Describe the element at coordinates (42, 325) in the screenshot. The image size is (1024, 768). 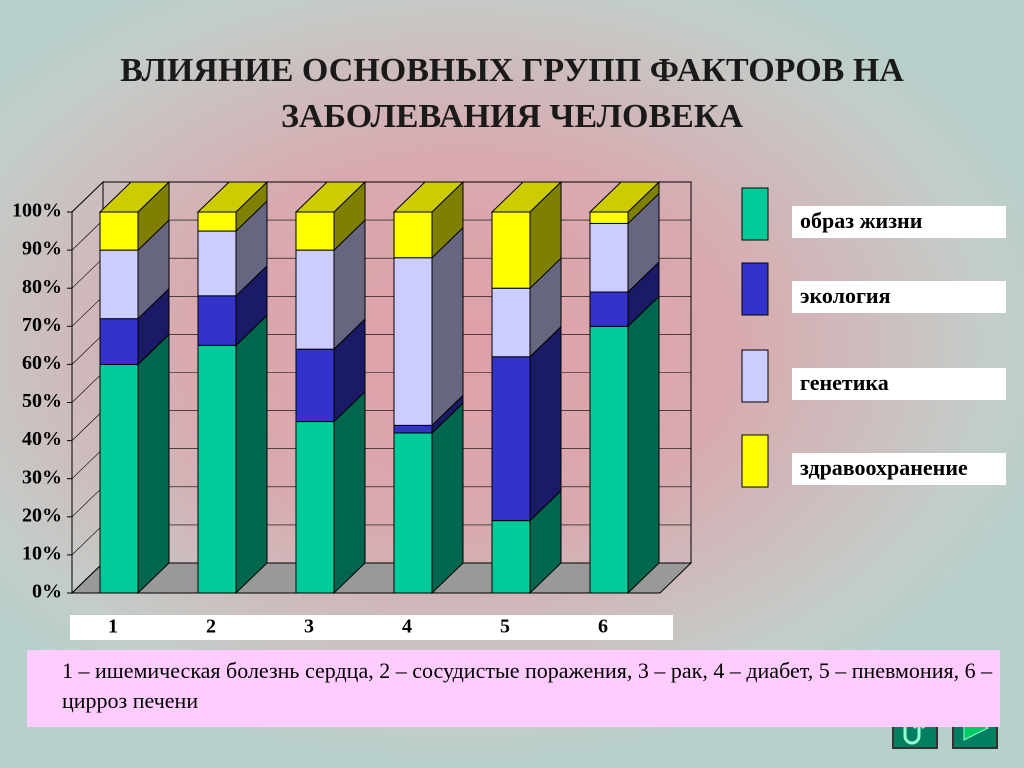
I see `y-tick-label: 70%` at that location.